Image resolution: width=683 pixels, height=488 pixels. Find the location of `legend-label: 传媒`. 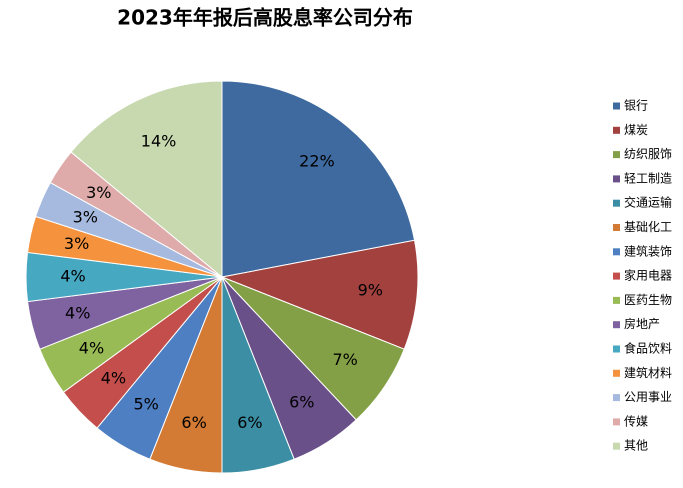

legend-label: 传媒 is located at coordinates (636, 420).